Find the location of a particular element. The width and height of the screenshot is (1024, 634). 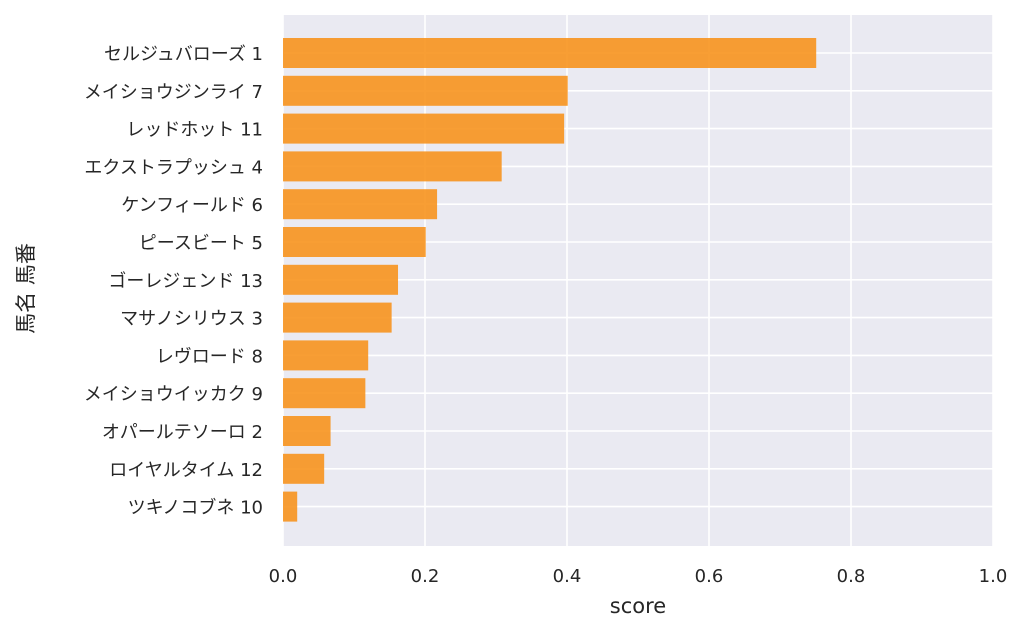

x-axis-label: score is located at coordinates (638, 606).